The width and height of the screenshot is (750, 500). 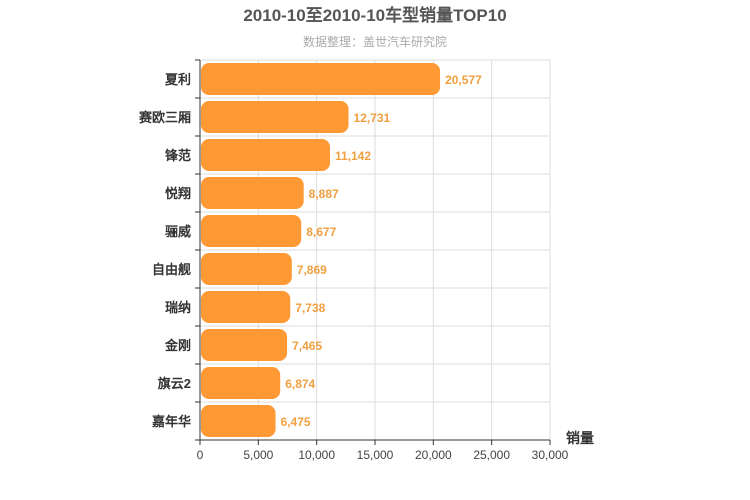 What do you see at coordinates (353, 156) in the screenshot?
I see `value-label: 11,142` at bounding box center [353, 156].